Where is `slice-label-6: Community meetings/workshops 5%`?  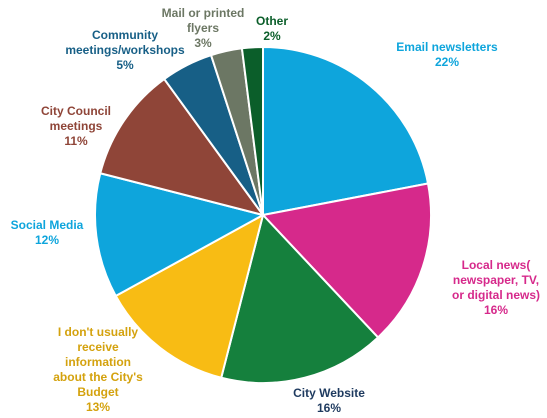 slice-label-6: Community meetings/workshops 5% is located at coordinates (124, 50).